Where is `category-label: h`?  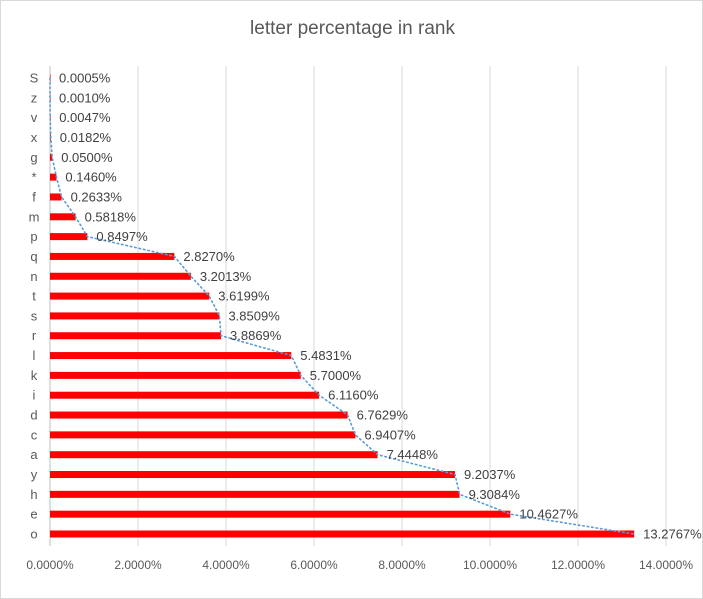 category-label: h is located at coordinates (33, 494).